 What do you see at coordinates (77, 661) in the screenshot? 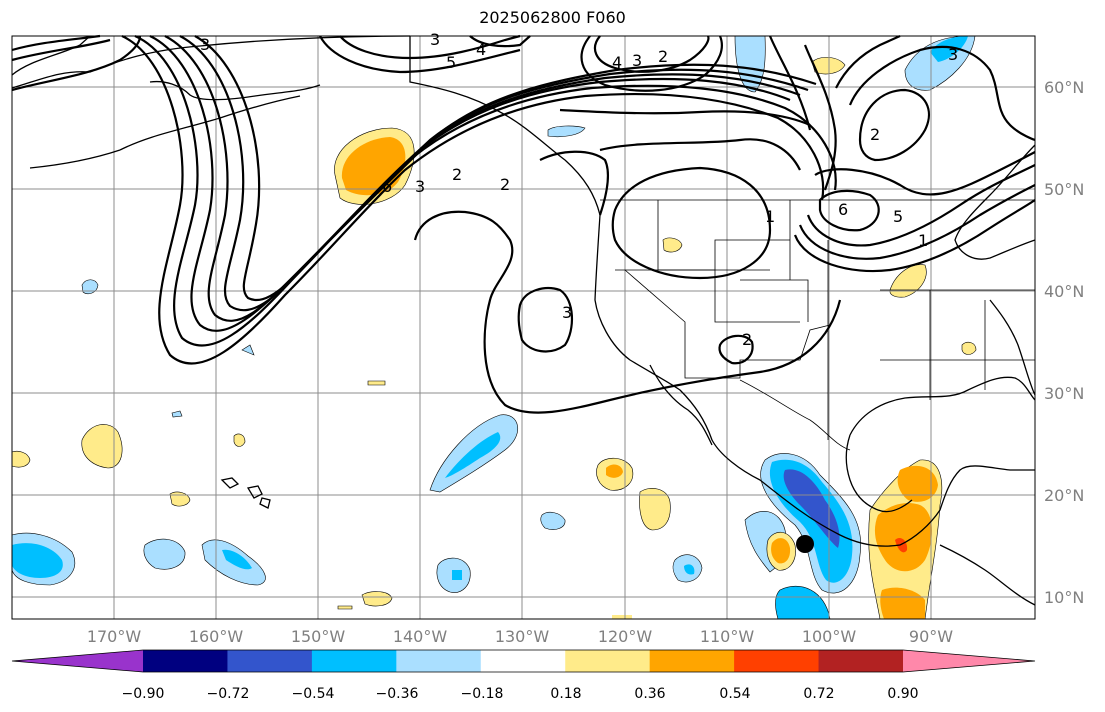
I see `colorbar-extend-min` at bounding box center [77, 661].